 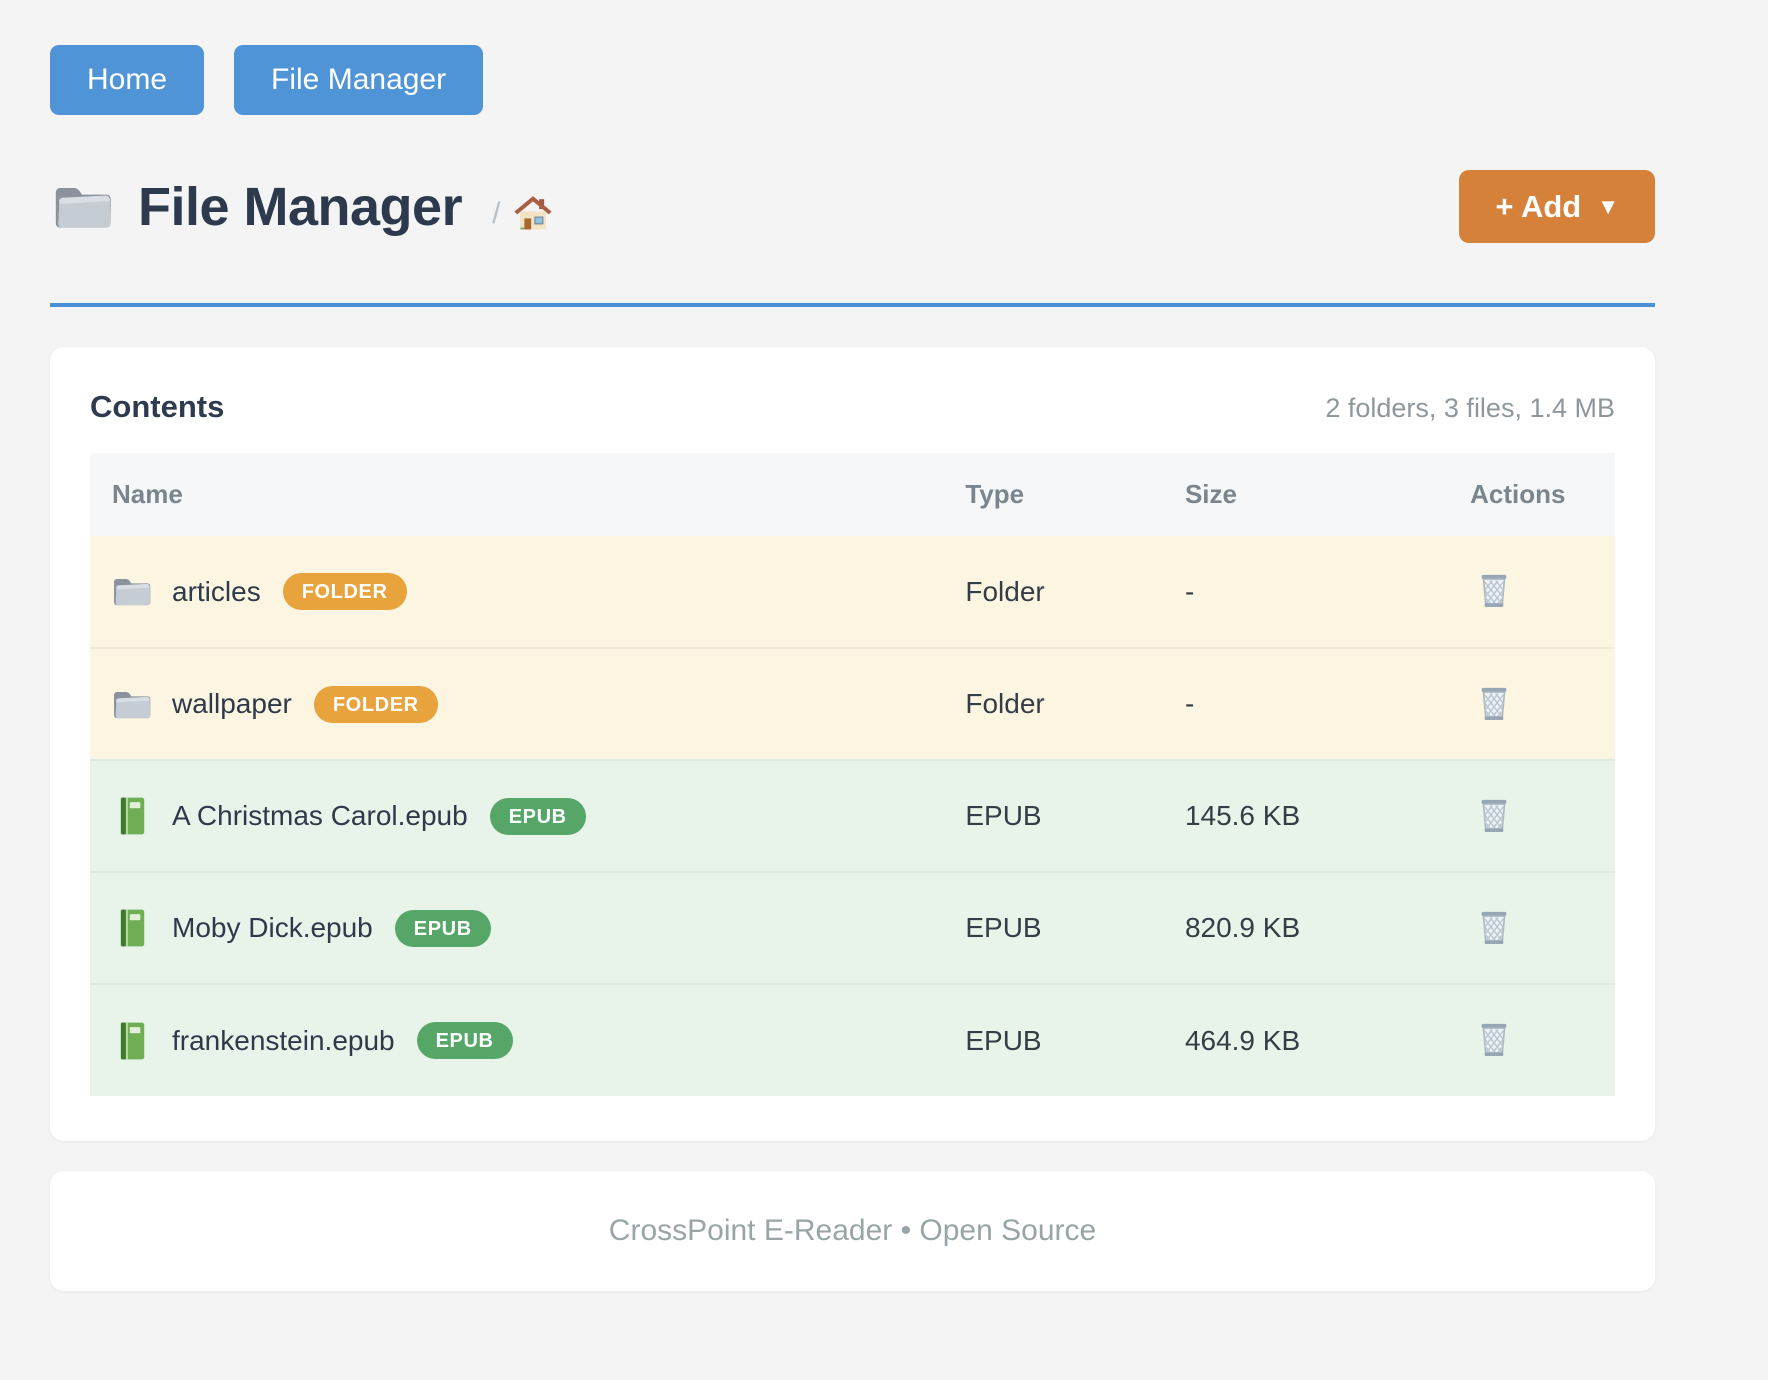 What do you see at coordinates (127, 80) in the screenshot?
I see `nav-button-home: Home` at bounding box center [127, 80].